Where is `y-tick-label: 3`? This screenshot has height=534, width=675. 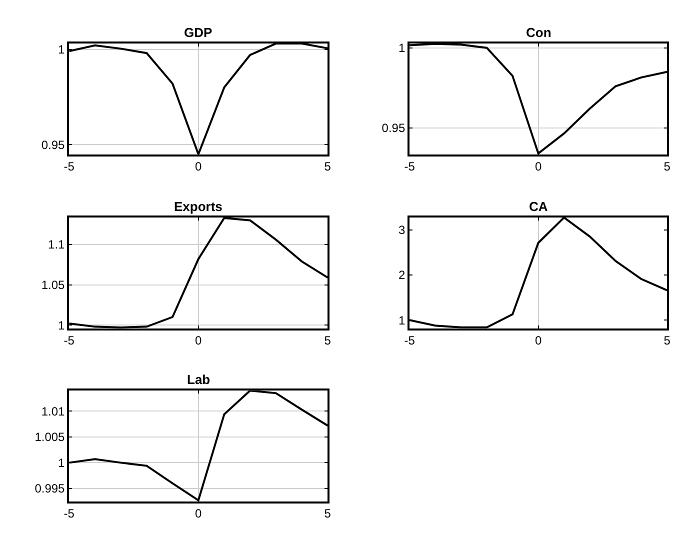
y-tick-label: 3 is located at coordinates (402, 229).